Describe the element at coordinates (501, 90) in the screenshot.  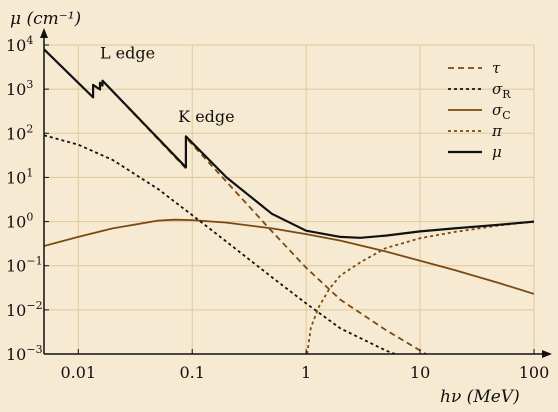
I see `legend-label-sigma_r: σR` at that location.